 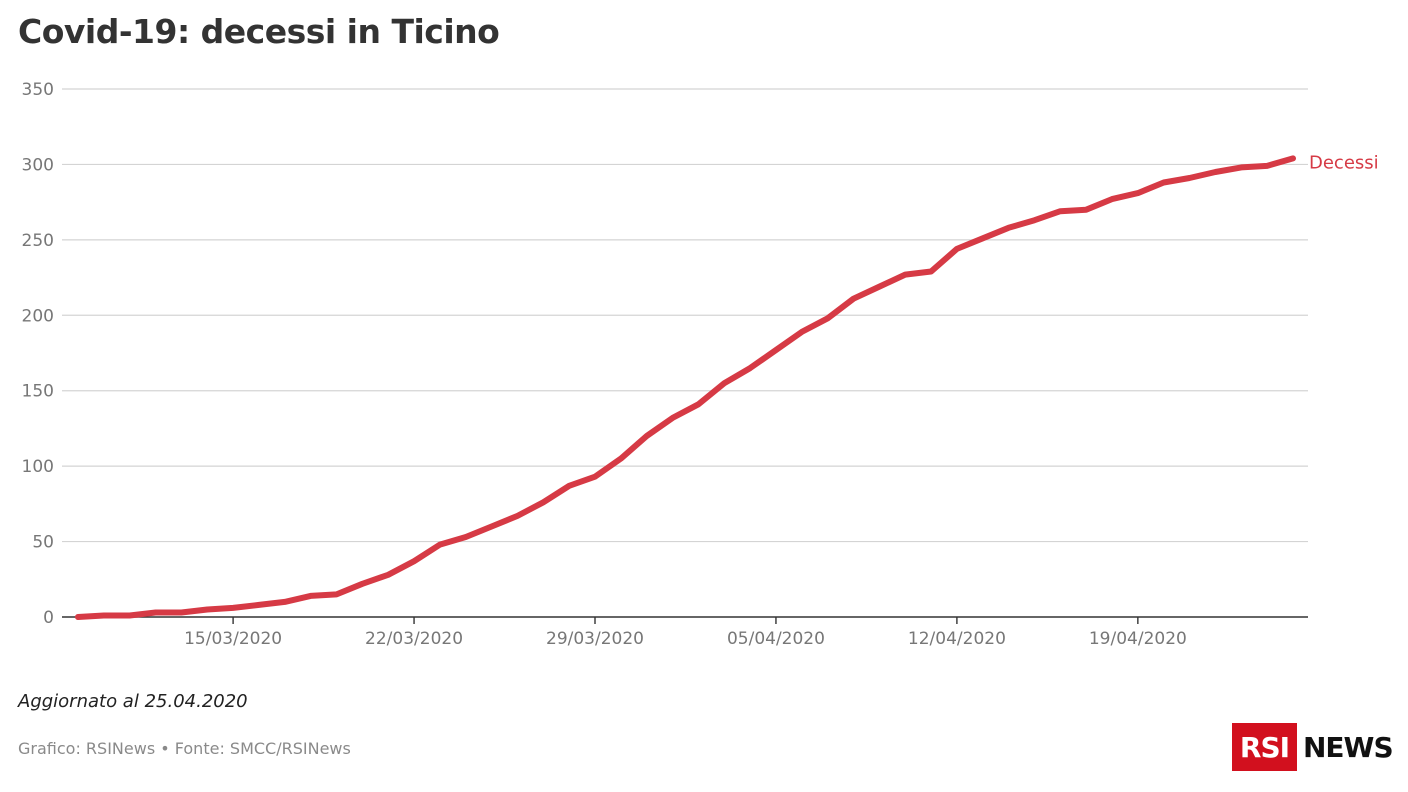 What do you see at coordinates (776, 639) in the screenshot?
I see `x-tick-label-27: 05/04/2020` at bounding box center [776, 639].